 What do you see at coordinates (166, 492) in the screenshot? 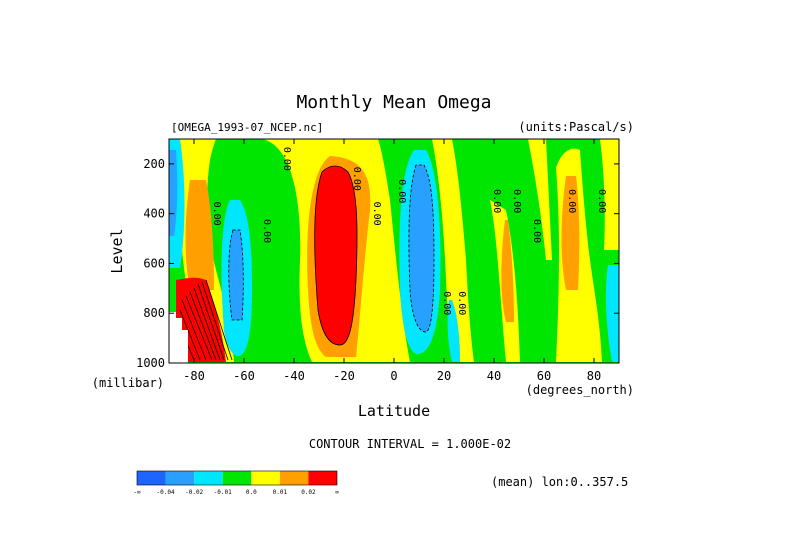
I see `colorbar-label: -0.04` at bounding box center [166, 492].